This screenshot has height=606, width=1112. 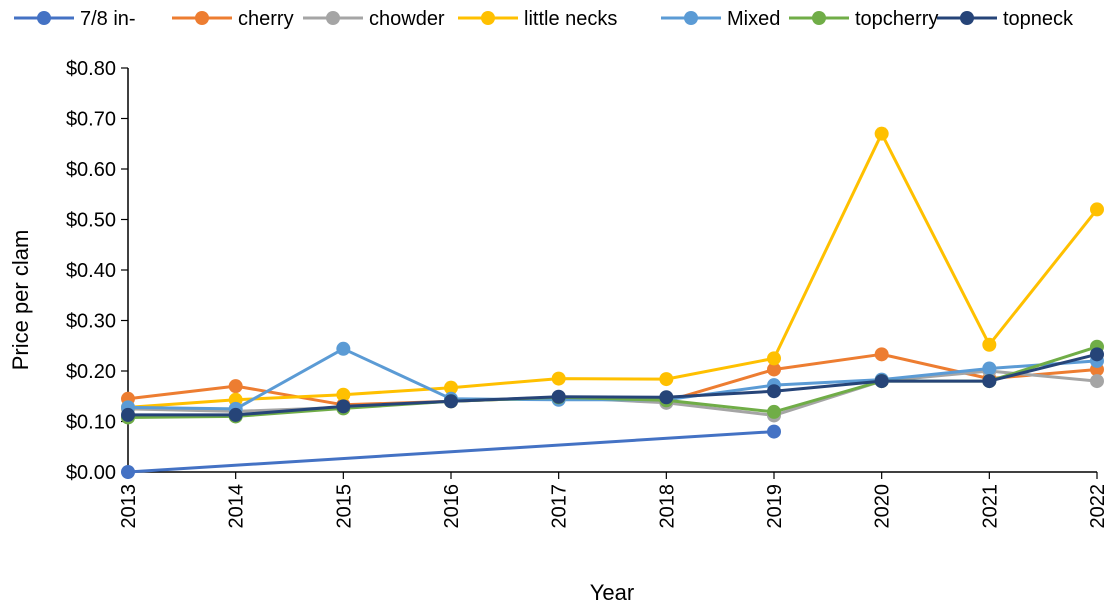 I want to click on series-topneck, so click(x=612, y=384).